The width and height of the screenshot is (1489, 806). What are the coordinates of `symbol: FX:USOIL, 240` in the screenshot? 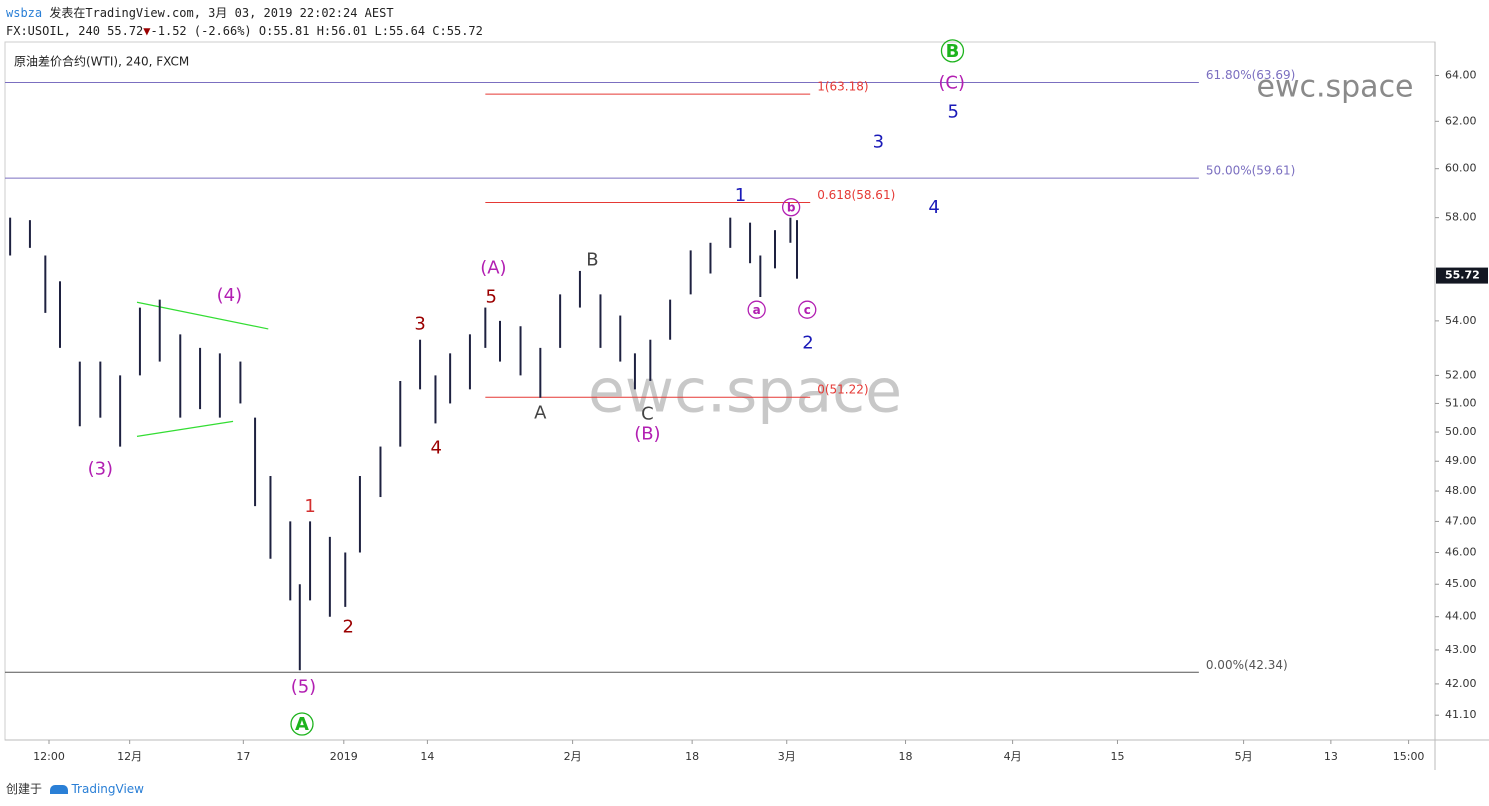 It's located at (53, 31).